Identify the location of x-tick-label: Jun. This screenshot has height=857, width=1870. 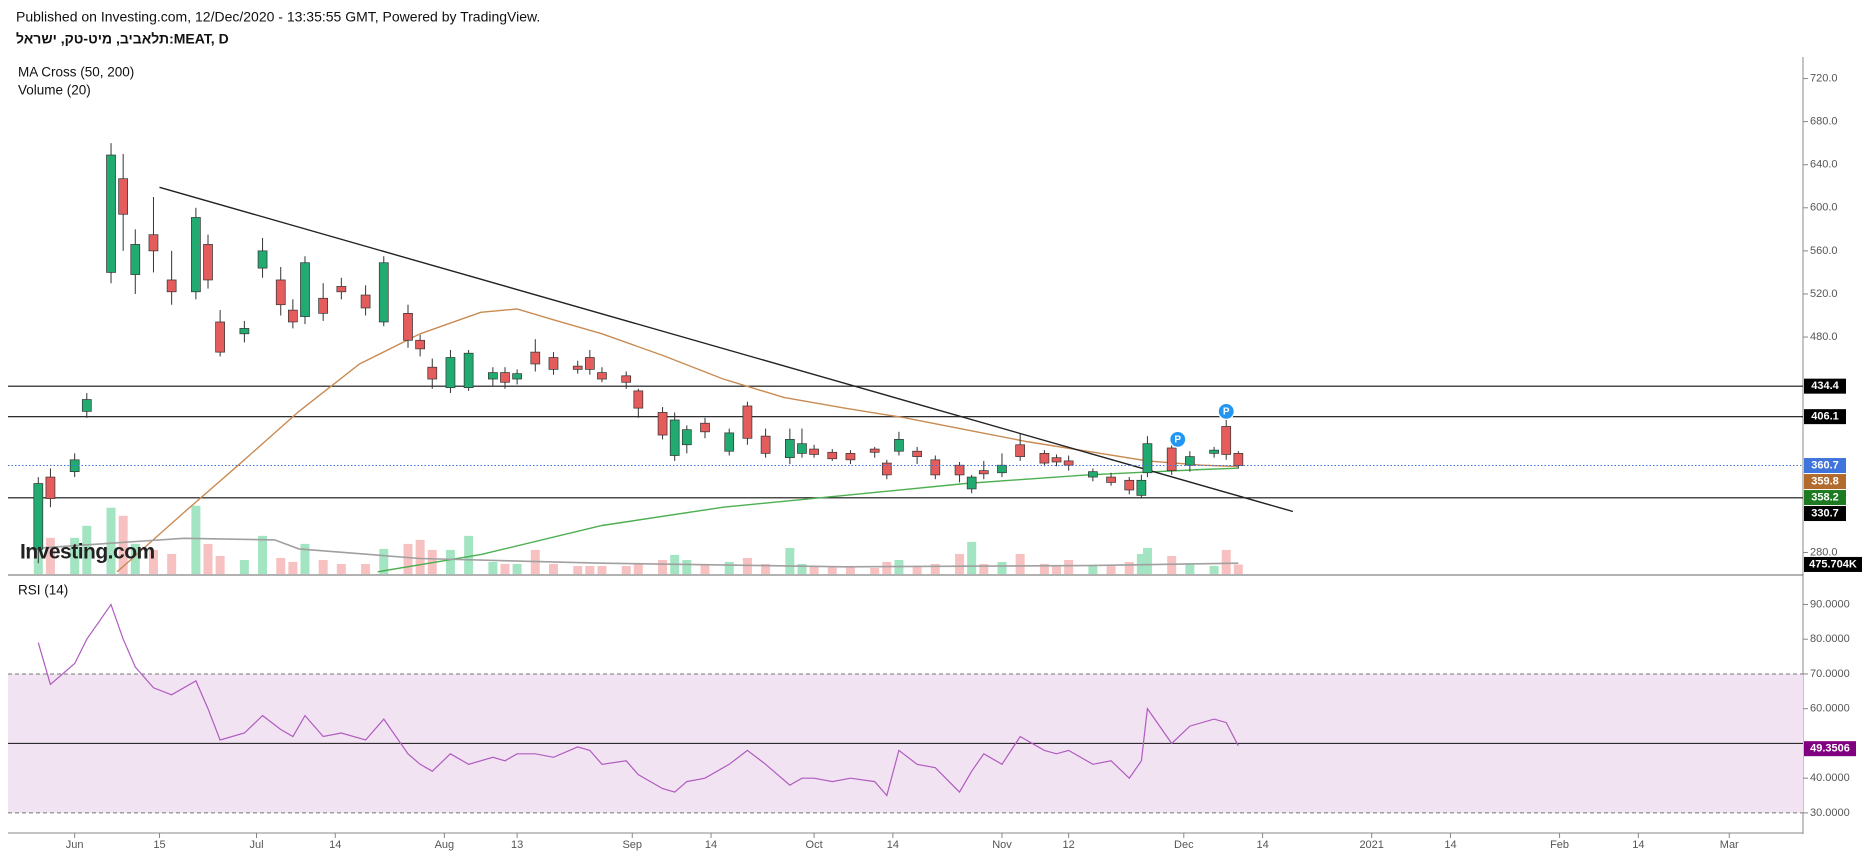
(75, 845).